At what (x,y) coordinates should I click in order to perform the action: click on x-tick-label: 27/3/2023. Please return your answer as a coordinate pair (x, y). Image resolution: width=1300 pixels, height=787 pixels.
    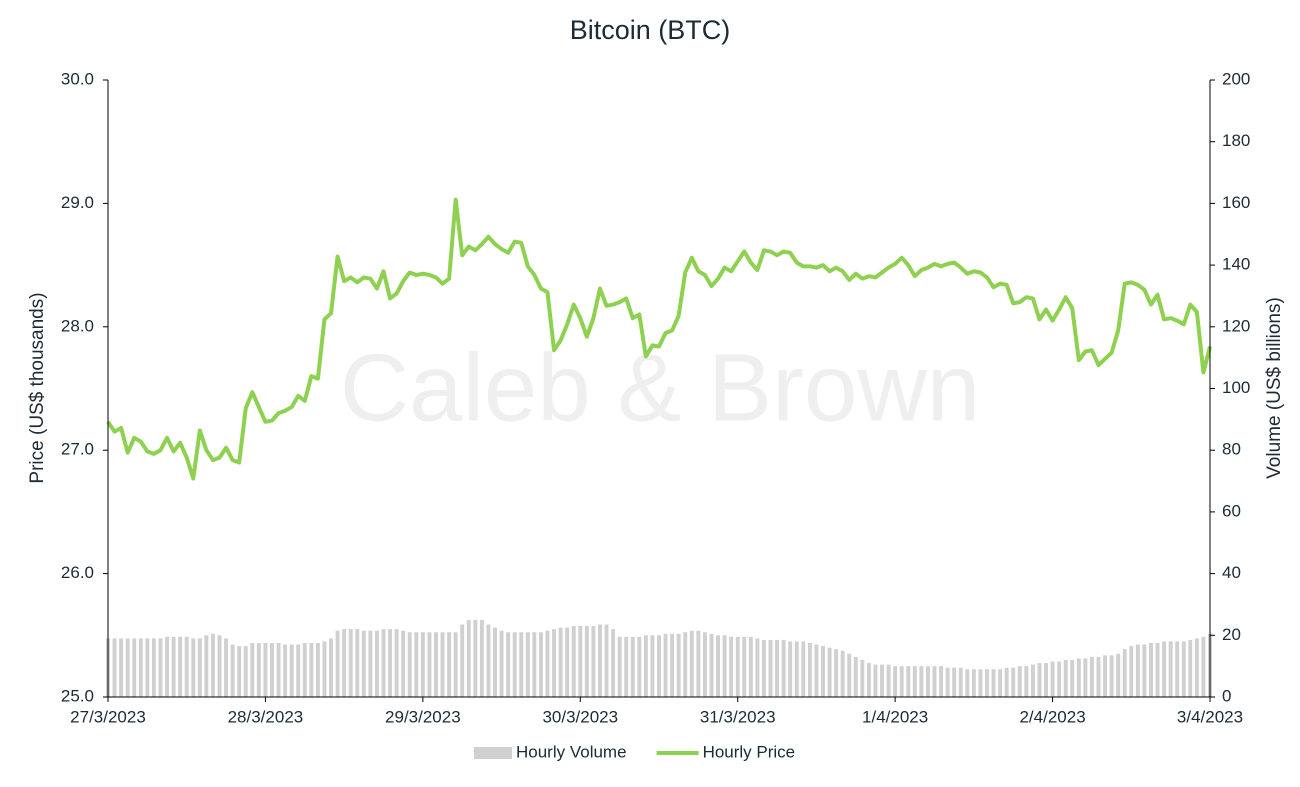
    Looking at the image, I should click on (108, 716).